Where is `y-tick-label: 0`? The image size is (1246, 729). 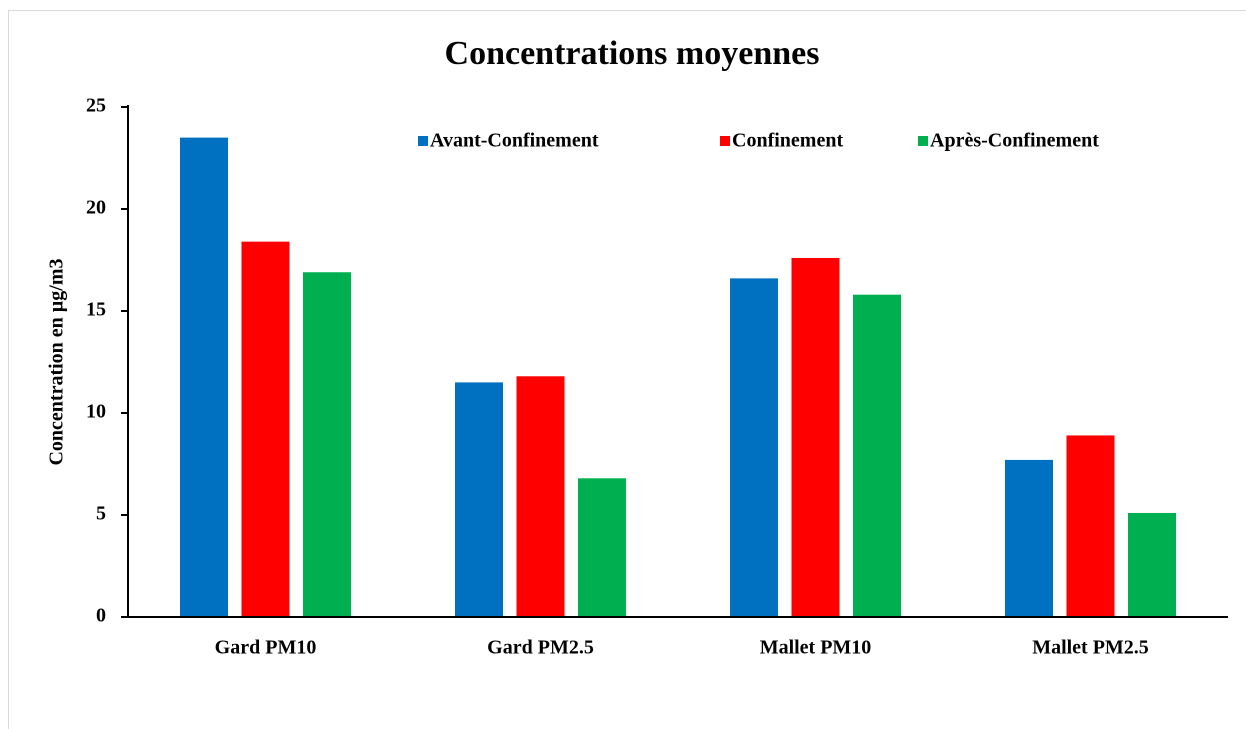
y-tick-label: 0 is located at coordinates (101, 616).